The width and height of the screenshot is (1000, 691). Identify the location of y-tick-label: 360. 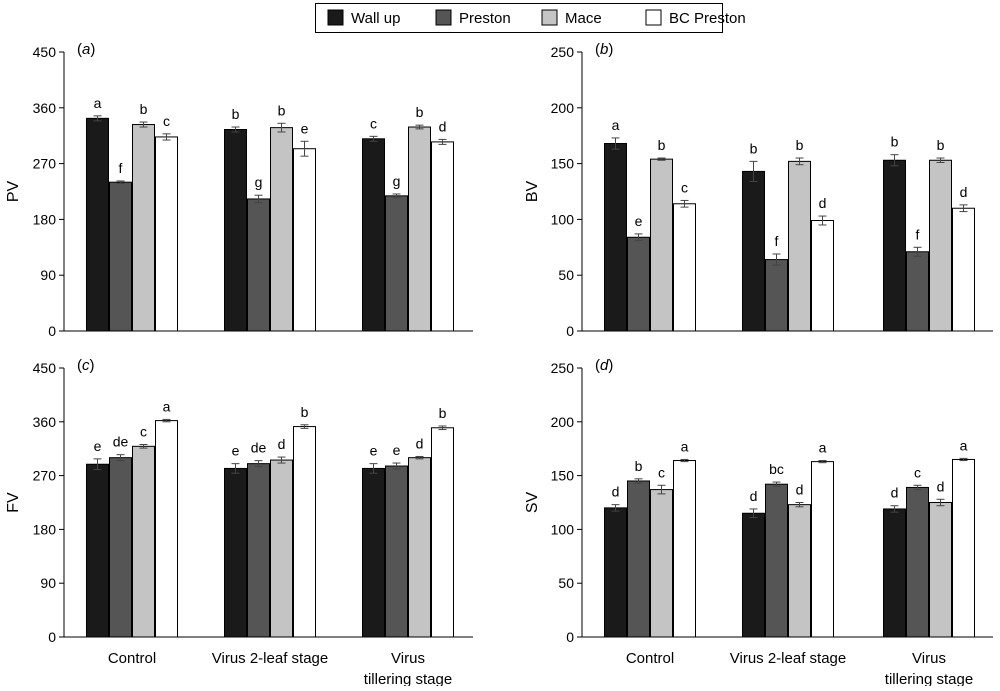
(45, 422).